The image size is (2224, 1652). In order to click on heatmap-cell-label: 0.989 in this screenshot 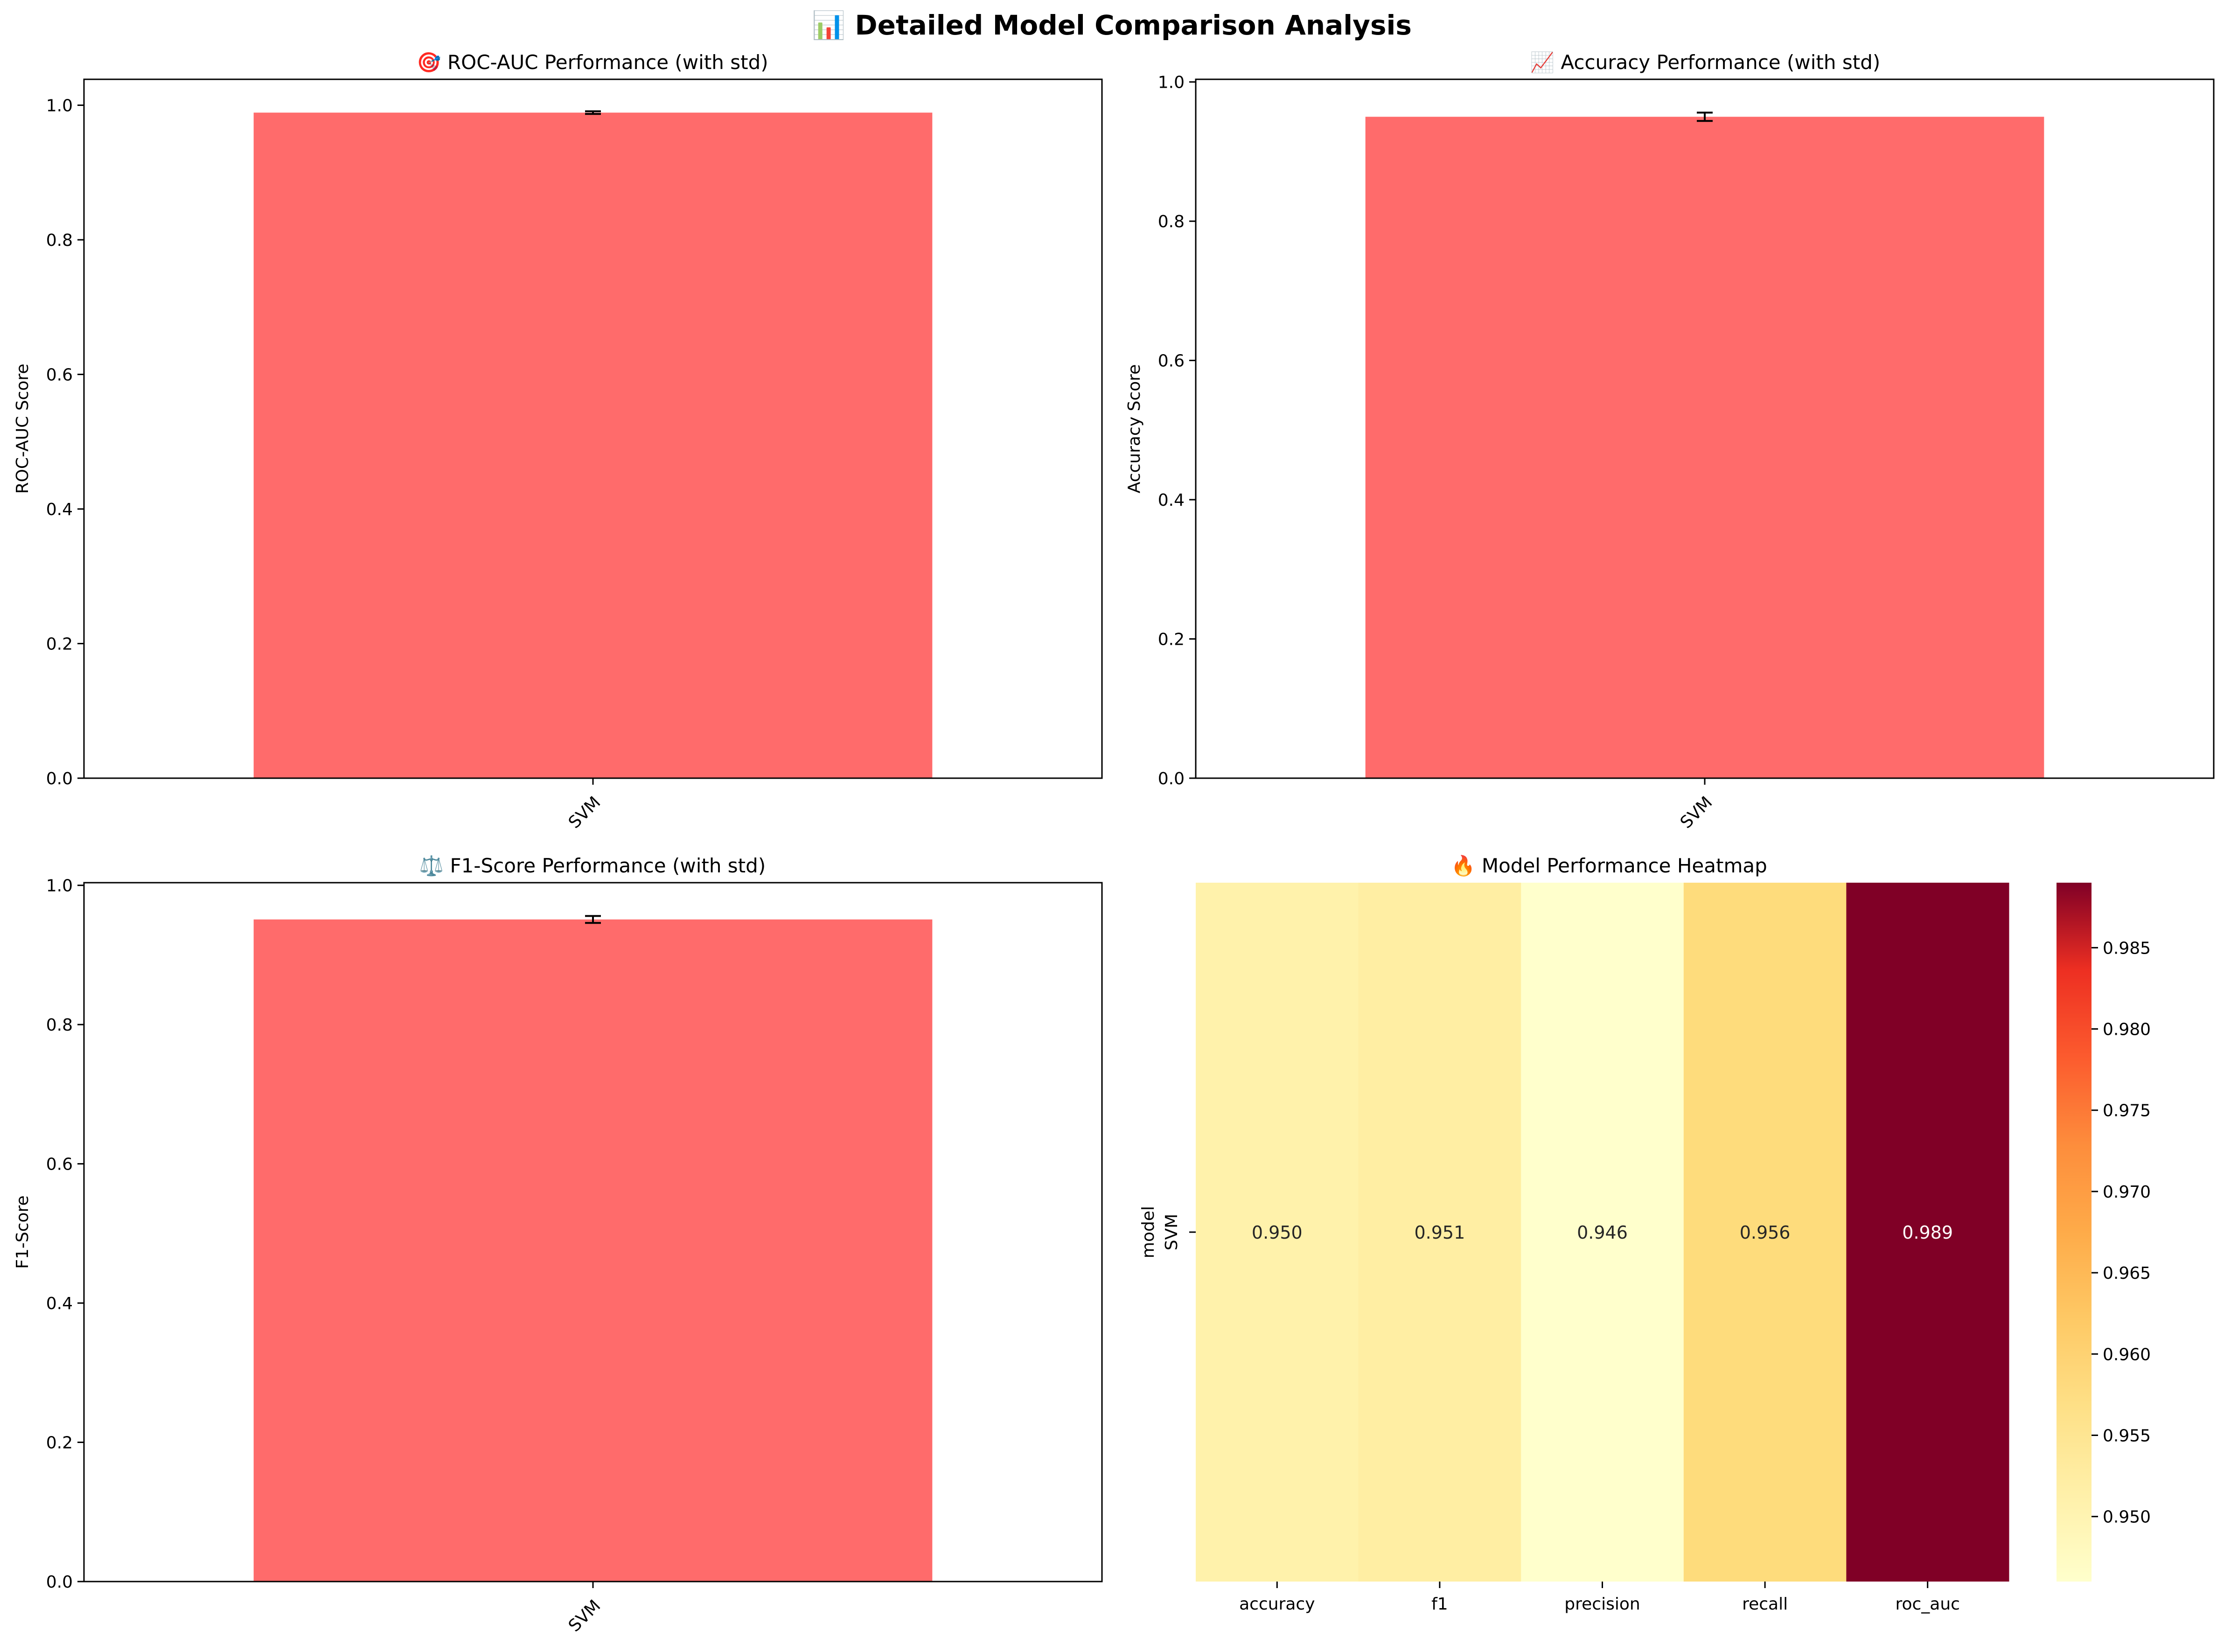, I will do `click(1928, 1233)`.